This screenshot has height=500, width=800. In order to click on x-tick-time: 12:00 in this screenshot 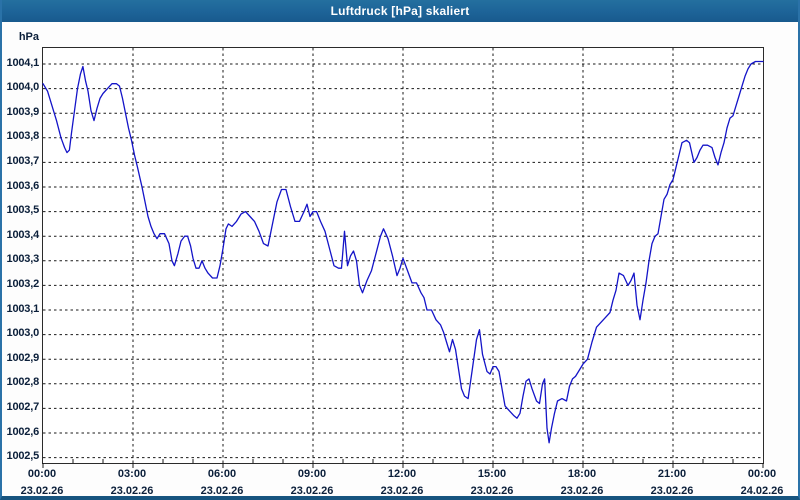, I will do `click(402, 474)`.